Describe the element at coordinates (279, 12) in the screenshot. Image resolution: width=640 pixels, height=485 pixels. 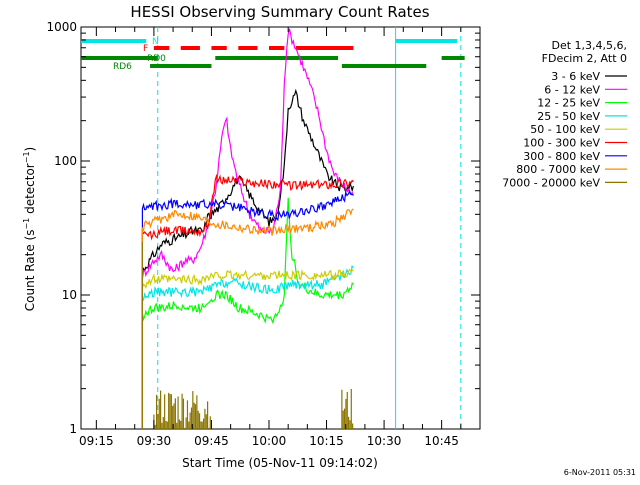
I see `chart-title: HESSI Observing Summary Count Rates` at that location.